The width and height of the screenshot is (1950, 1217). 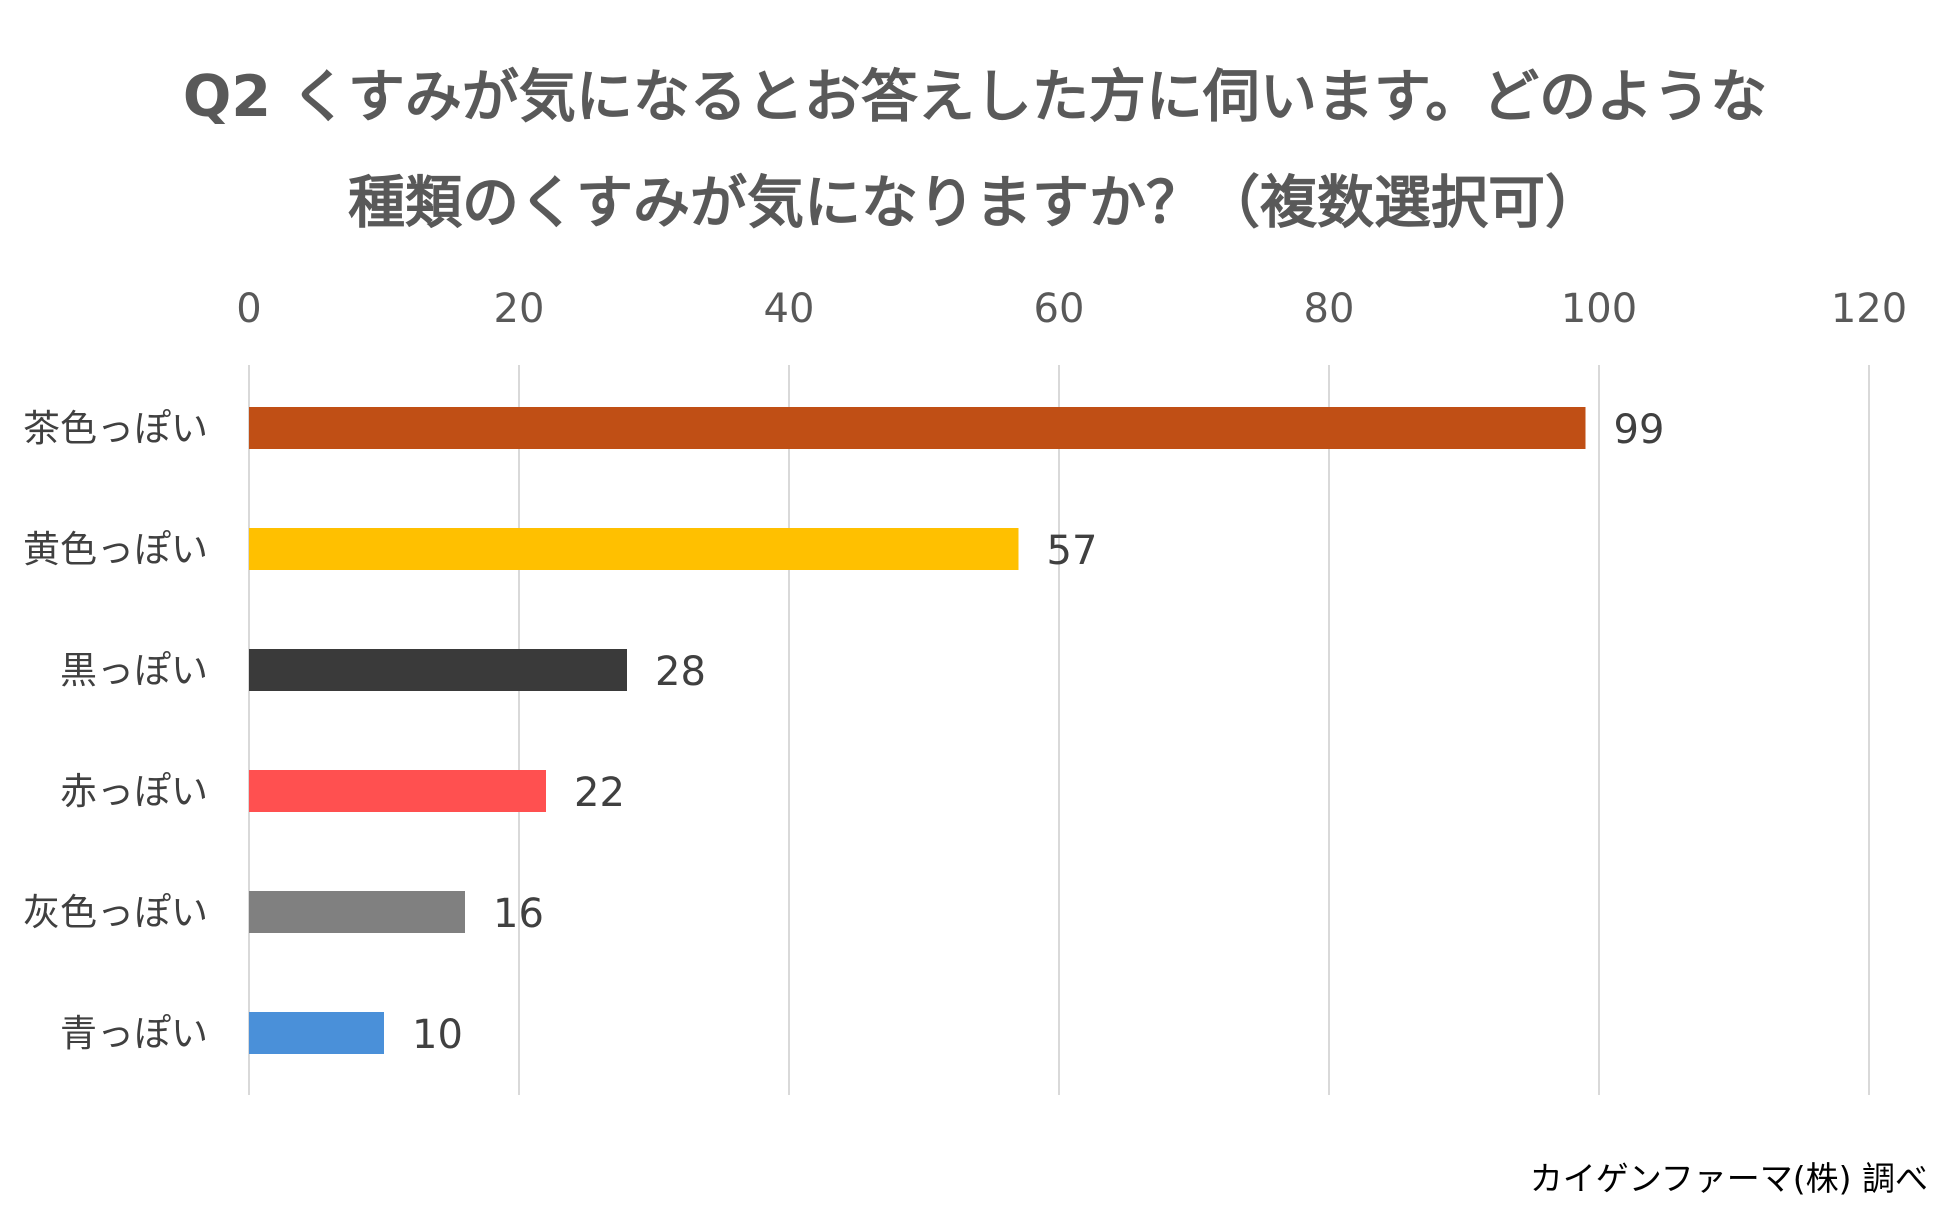 What do you see at coordinates (975, 203) in the screenshot?
I see `chart-title-line-2: 種類のくすみが気になりますか？（複数選択可）` at bounding box center [975, 203].